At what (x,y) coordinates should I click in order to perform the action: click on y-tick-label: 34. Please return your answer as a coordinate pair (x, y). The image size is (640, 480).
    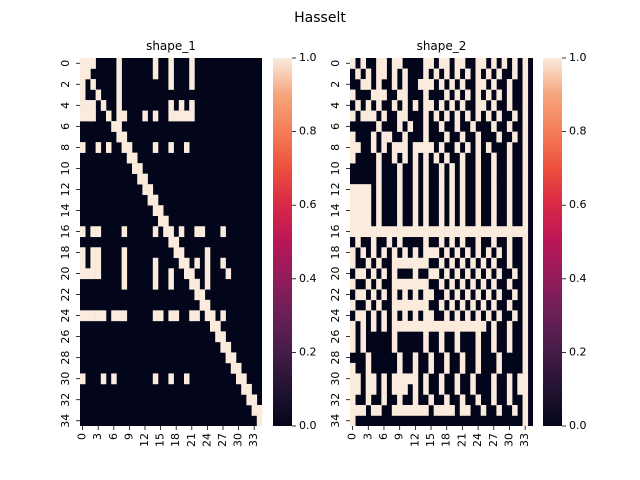
    Looking at the image, I should click on (335, 421).